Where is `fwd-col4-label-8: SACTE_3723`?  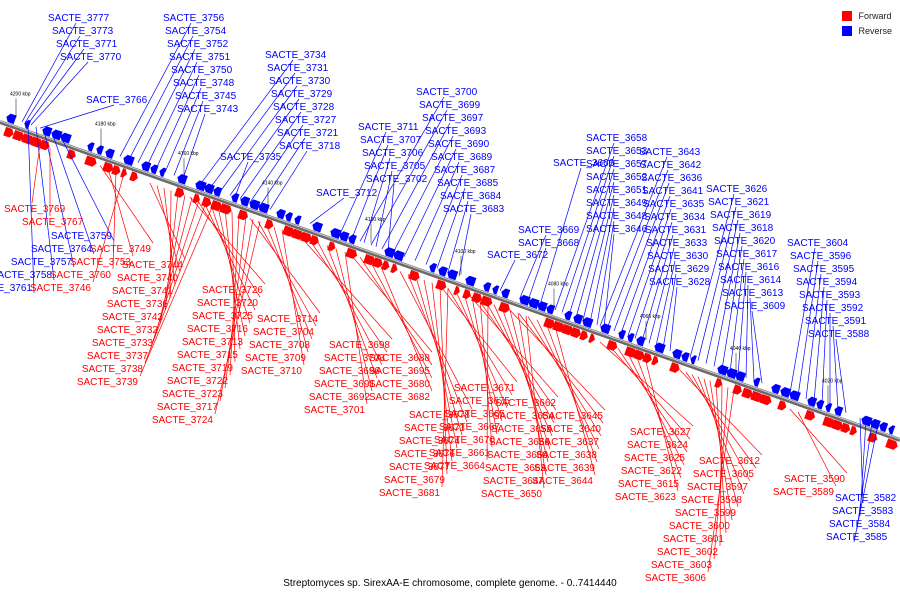 fwd-col4-label-8: SACTE_3723 is located at coordinates (193, 394).